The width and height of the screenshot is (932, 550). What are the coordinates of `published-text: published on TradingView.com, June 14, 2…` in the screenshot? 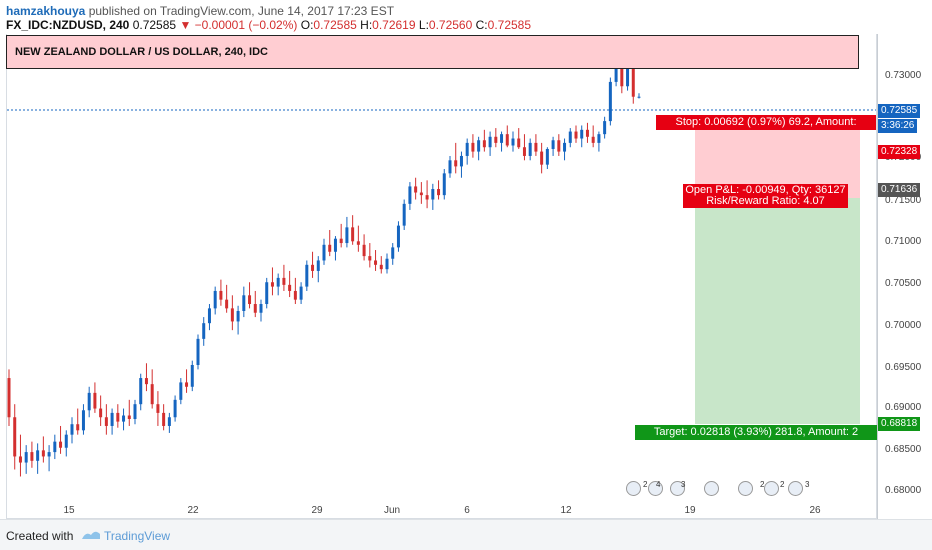 It's located at (241, 11).